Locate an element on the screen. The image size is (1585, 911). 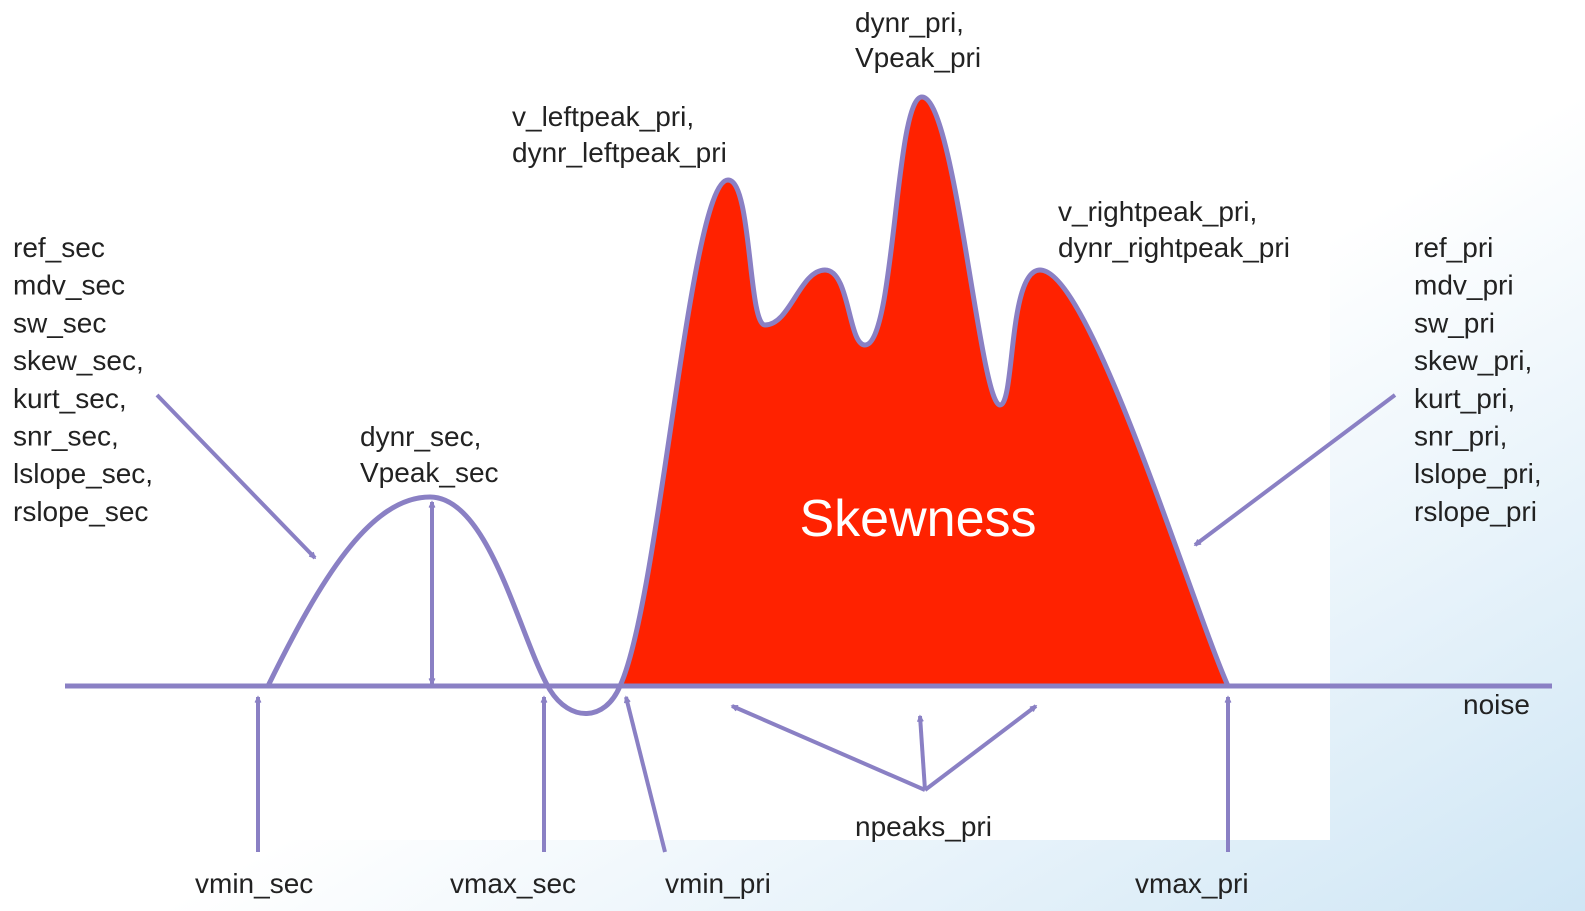
list-item: sw_pri is located at coordinates (1454, 322).